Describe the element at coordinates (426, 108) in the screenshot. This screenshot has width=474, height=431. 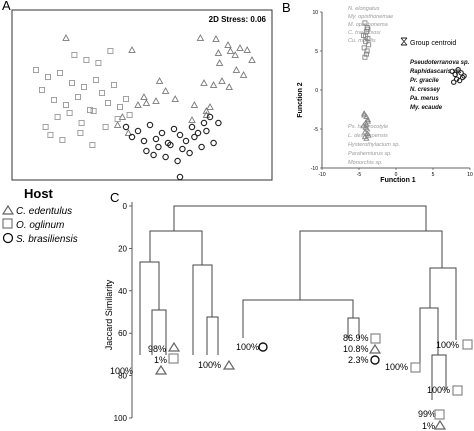
I see `species-label: My. ecaude` at that location.